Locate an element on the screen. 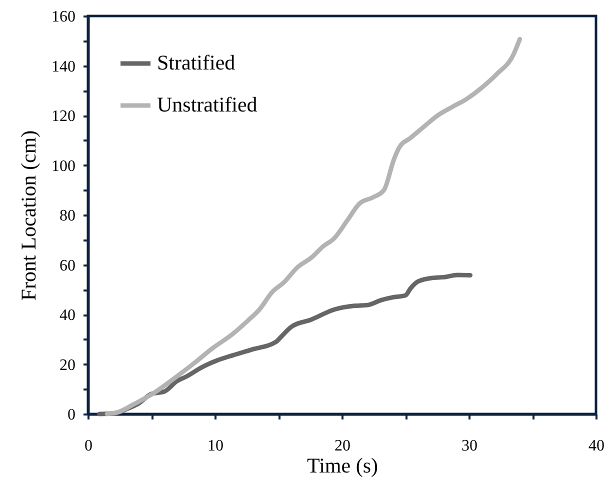 Image resolution: width=615 pixels, height=481 pixels. y-tick-label: 20 is located at coordinates (68, 365).